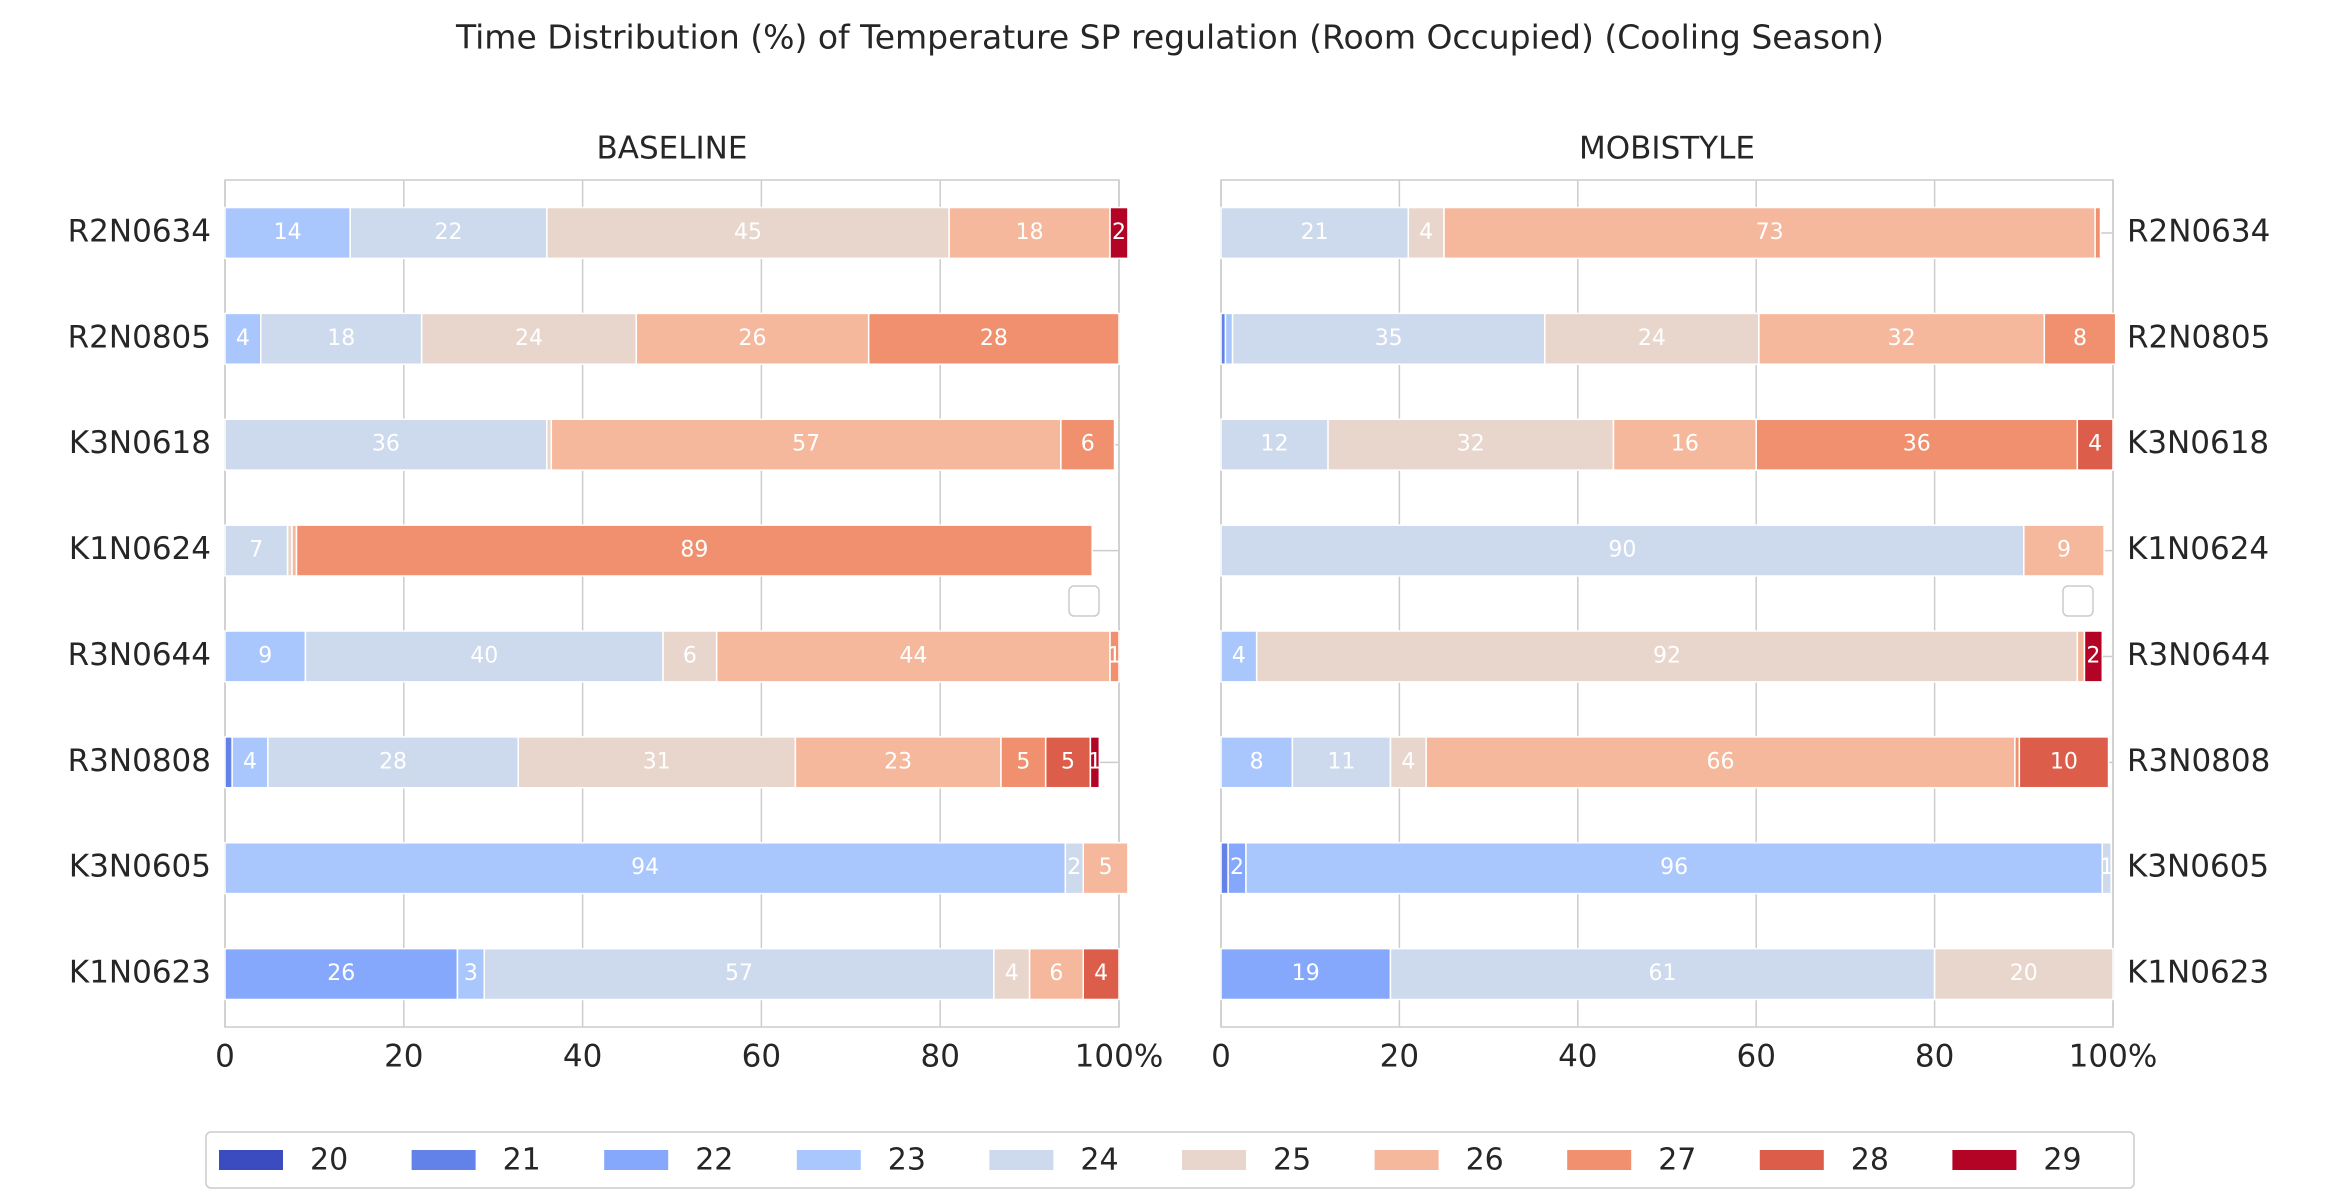 The width and height of the screenshot is (2340, 1200). I want to click on value-label: 2, so click(2093, 655).